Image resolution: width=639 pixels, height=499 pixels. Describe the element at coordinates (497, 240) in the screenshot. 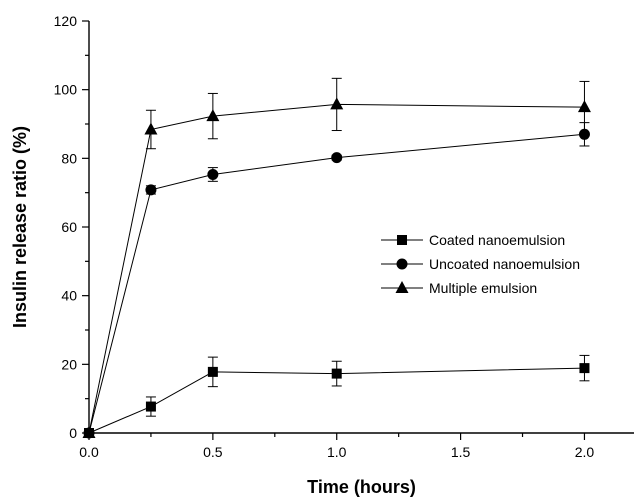

I see `legend-label: Coated nanoemulsion` at that location.